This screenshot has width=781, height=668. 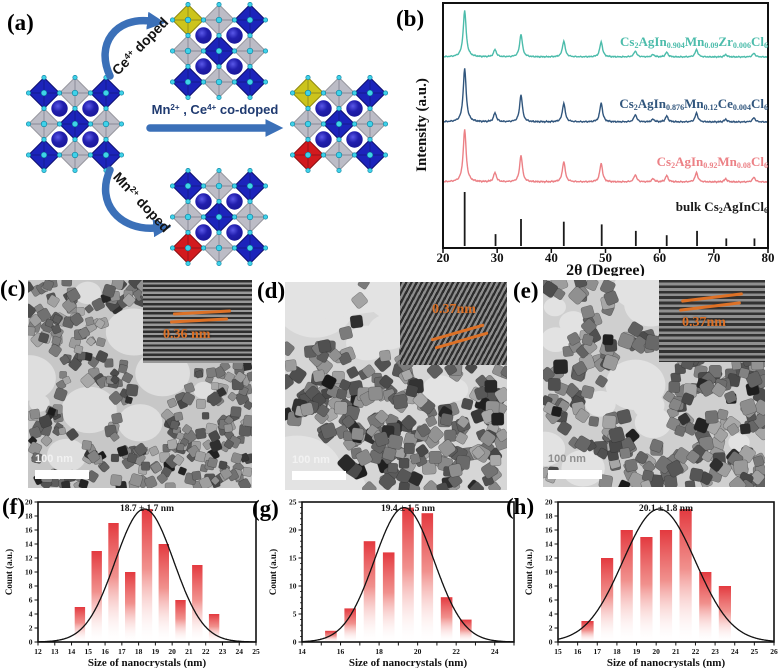 I want to click on lattice-spacing-label-e: 0.37nm, so click(x=704, y=322).